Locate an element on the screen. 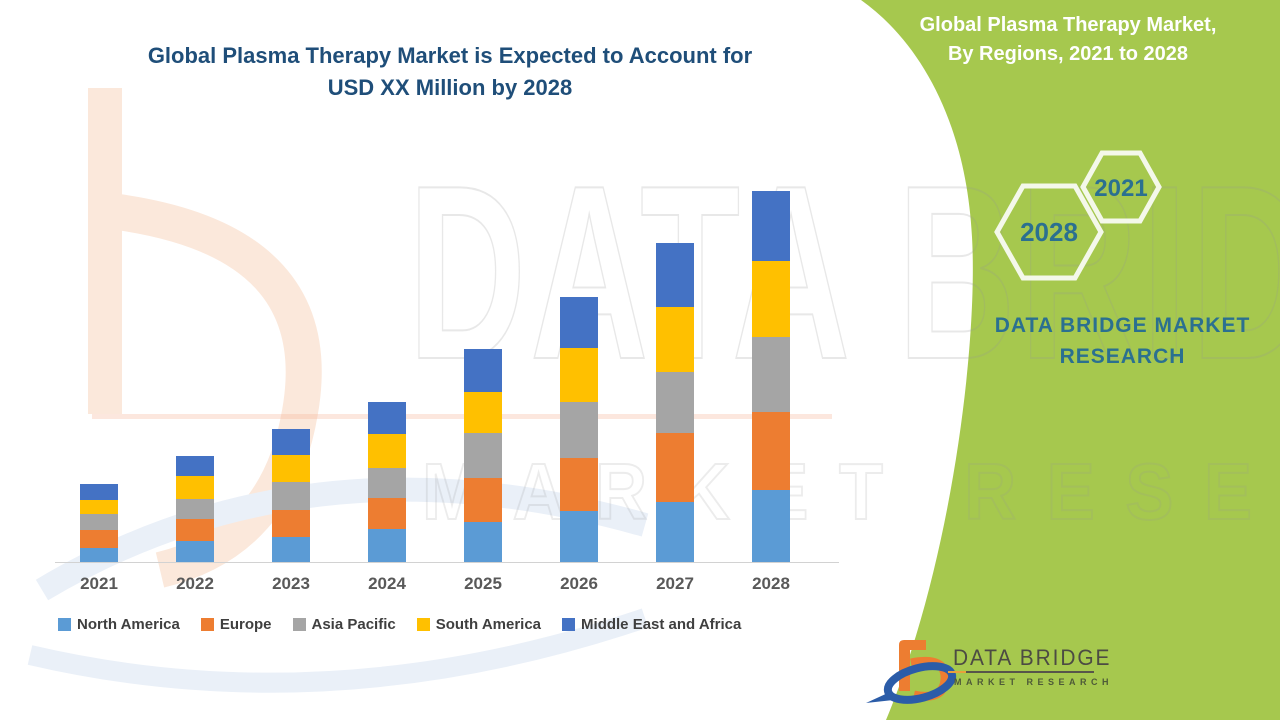  legend-item: North America is located at coordinates (119, 624).